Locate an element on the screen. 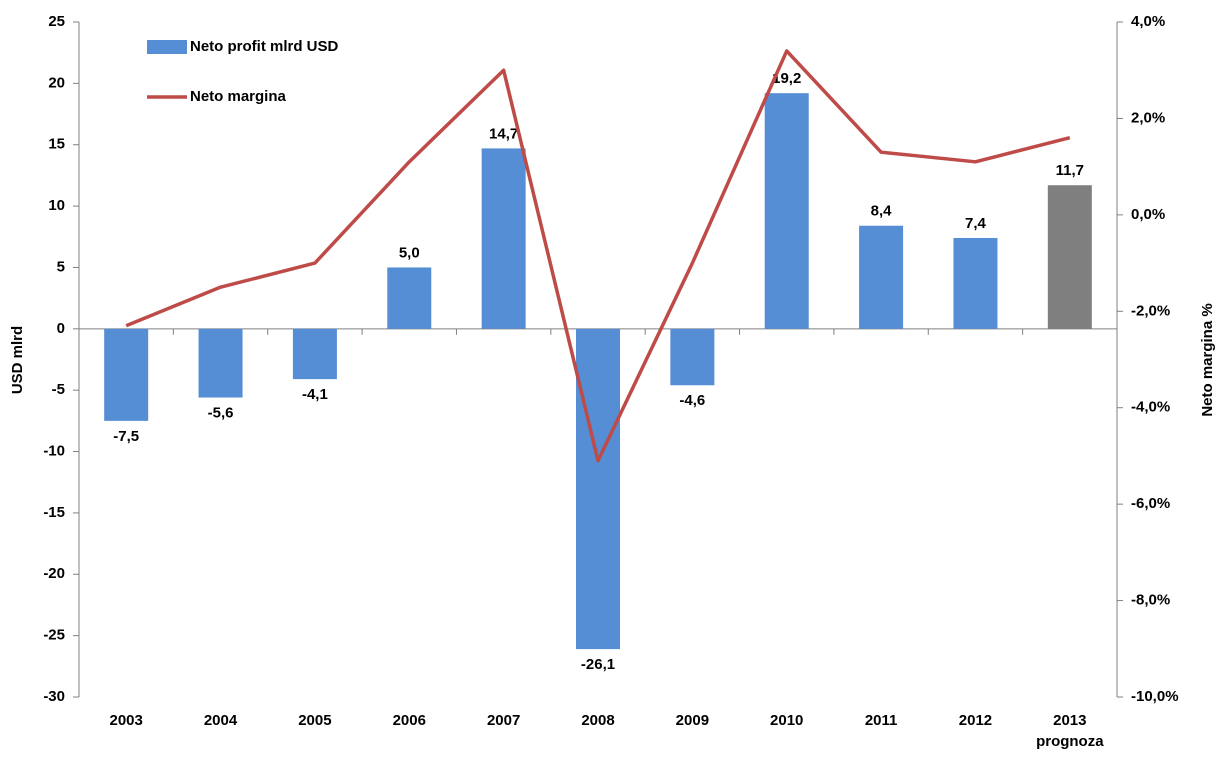  x-tick-label: 2011 is located at coordinates (881, 720).